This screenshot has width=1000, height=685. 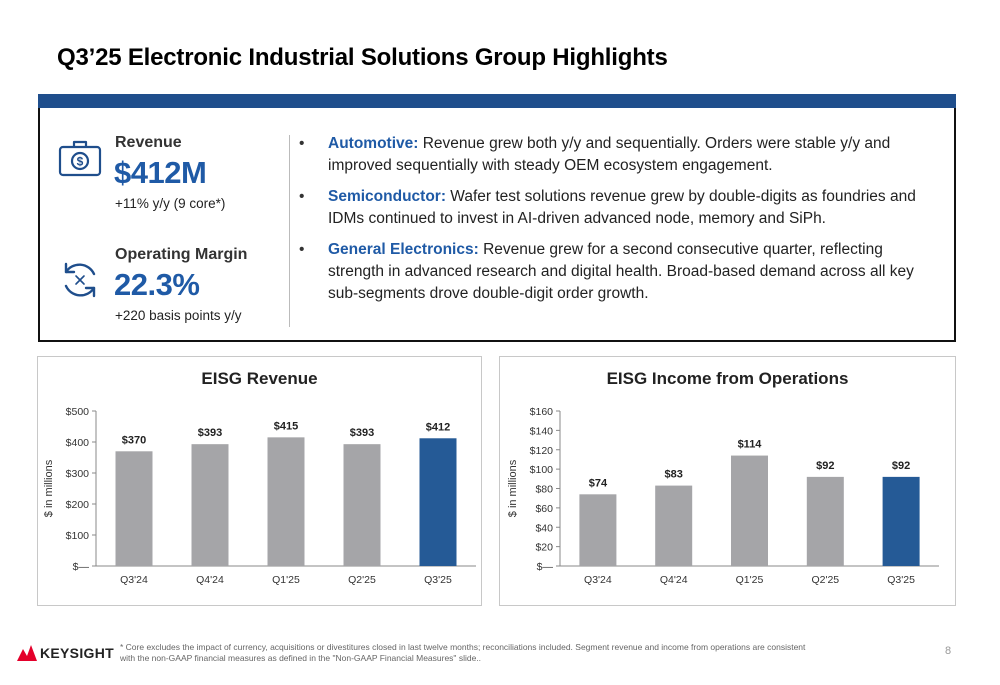 I want to click on chart-title: EISG Revenue, so click(x=259, y=378).